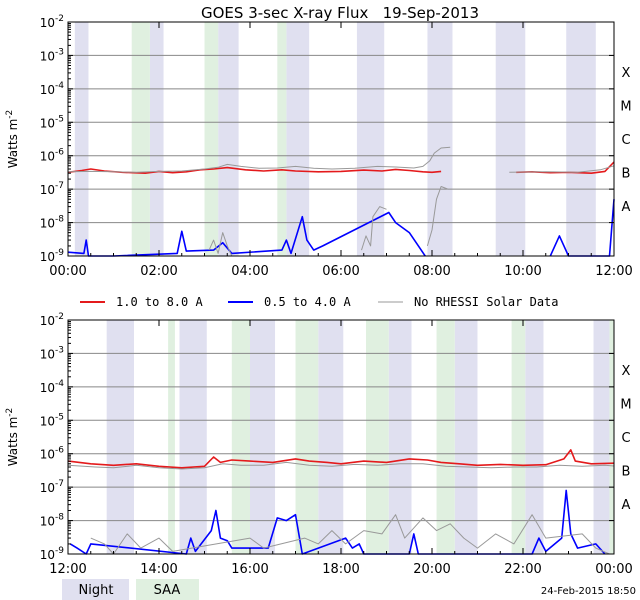  I want to click on saa-legend-label: SAA, so click(167, 590).